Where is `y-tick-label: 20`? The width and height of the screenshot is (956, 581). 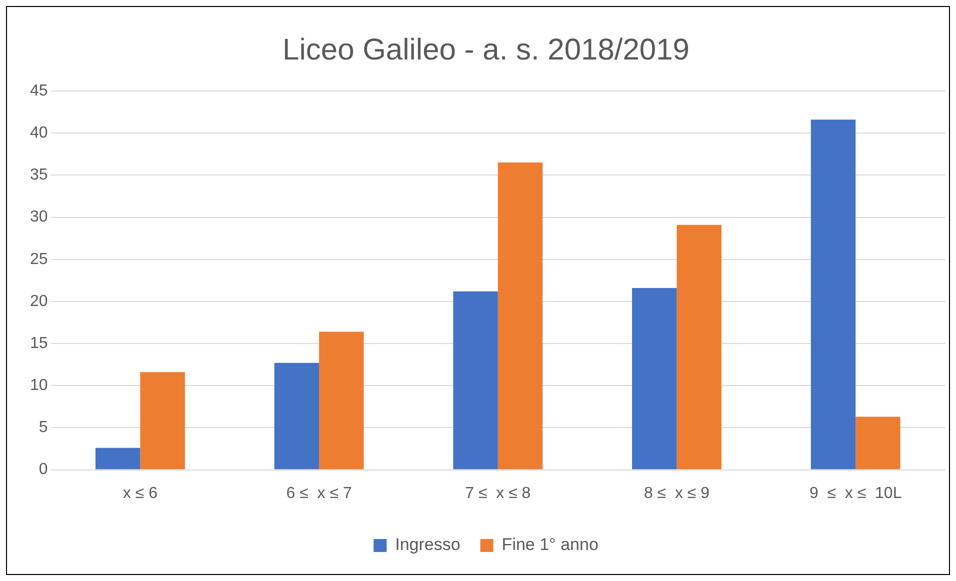
y-tick-label: 20 is located at coordinates (39, 301).